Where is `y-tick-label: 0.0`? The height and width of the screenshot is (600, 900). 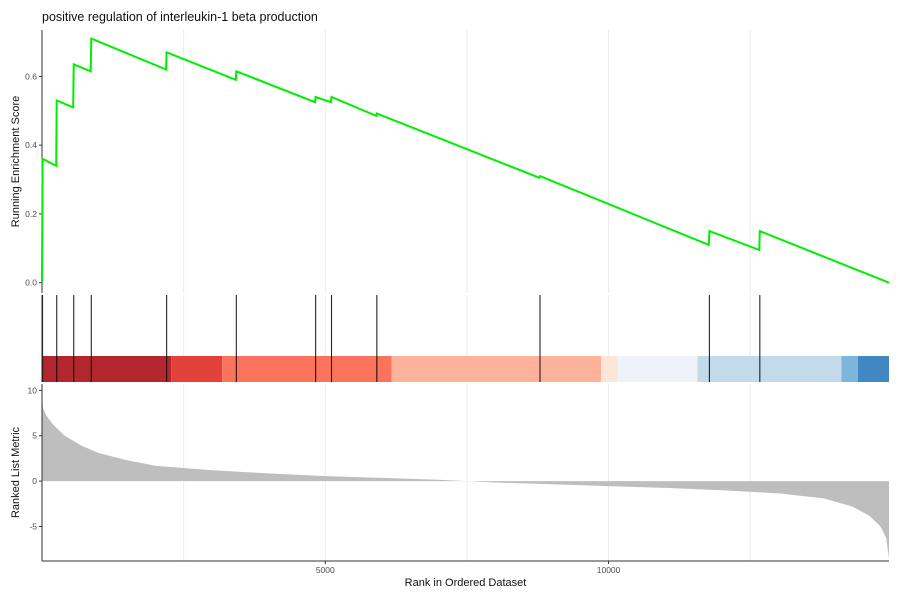
y-tick-label: 0.0 is located at coordinates (31, 283).